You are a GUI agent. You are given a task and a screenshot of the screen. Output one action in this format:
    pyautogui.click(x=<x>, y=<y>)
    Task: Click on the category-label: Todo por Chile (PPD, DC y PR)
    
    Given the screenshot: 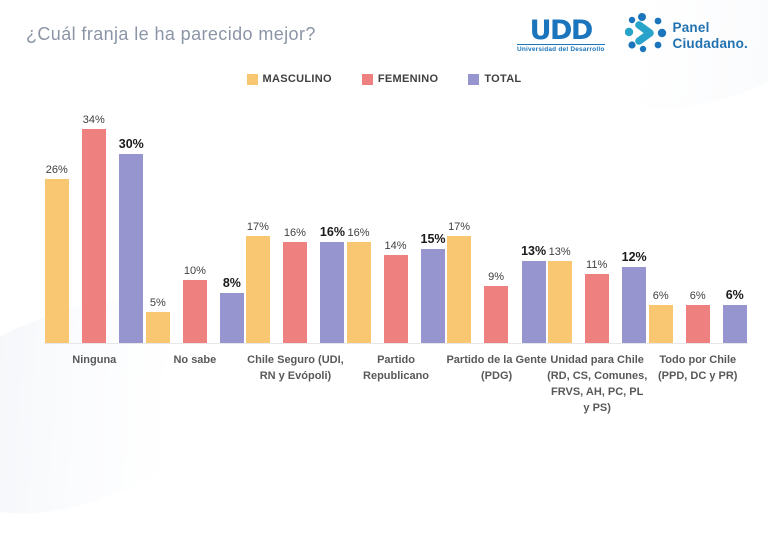 What is the action you would take?
    pyautogui.click(x=698, y=368)
    